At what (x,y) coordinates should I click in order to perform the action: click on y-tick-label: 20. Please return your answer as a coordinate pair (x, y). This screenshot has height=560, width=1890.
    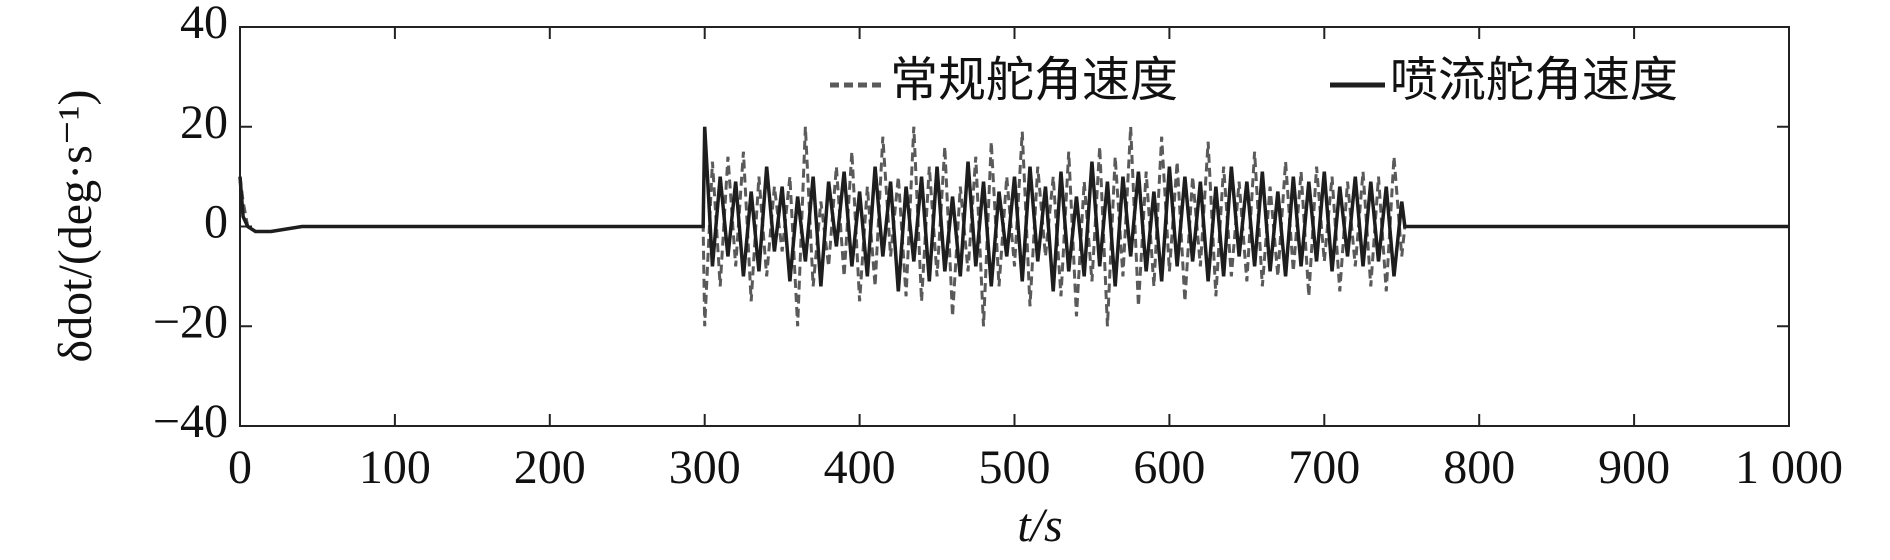
    Looking at the image, I should click on (204, 122).